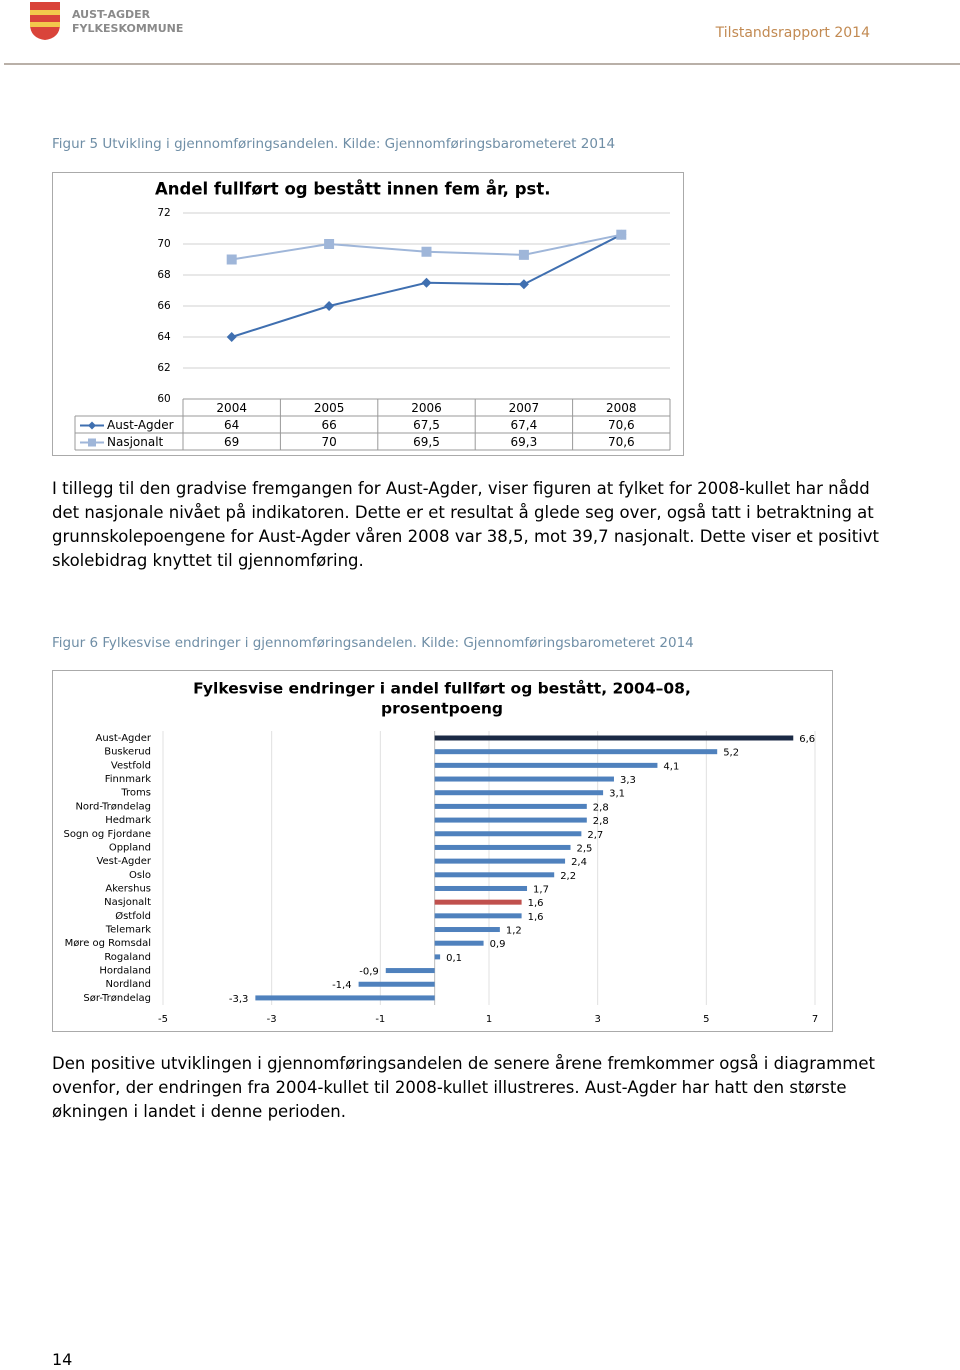 The width and height of the screenshot is (960, 1370). Describe the element at coordinates (128, 779) in the screenshot. I see `y-tick-label: Finnmark` at that location.